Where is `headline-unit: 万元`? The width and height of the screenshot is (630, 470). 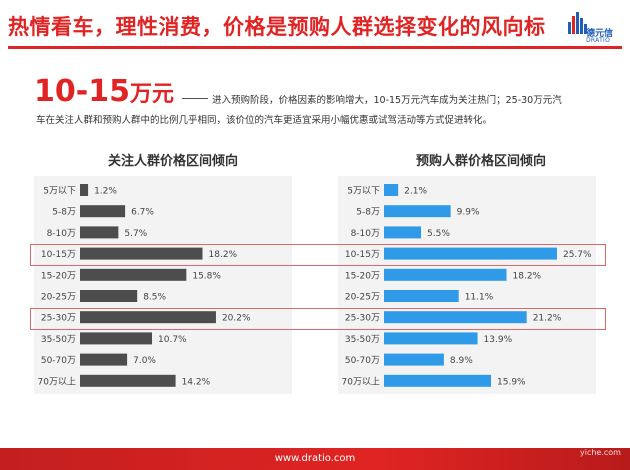 headline-unit: 万元 is located at coordinates (151, 94).